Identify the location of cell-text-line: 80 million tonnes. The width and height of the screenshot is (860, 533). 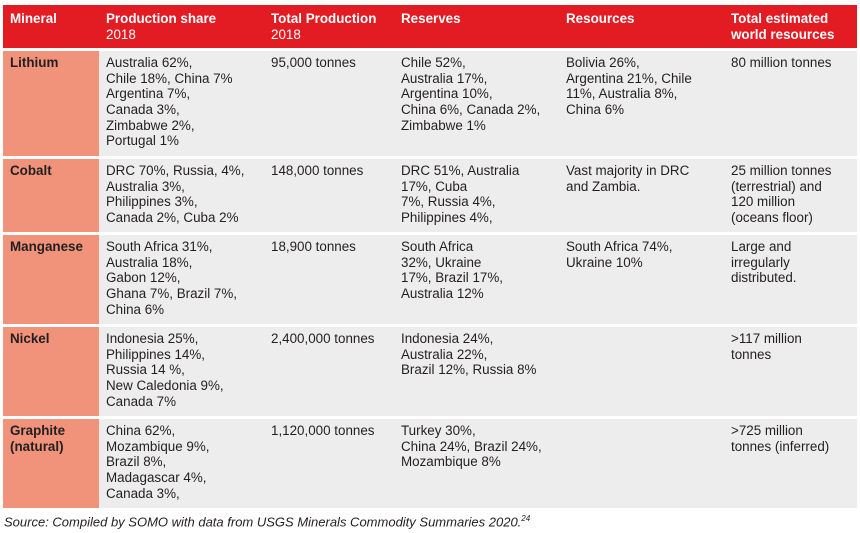
(781, 63).